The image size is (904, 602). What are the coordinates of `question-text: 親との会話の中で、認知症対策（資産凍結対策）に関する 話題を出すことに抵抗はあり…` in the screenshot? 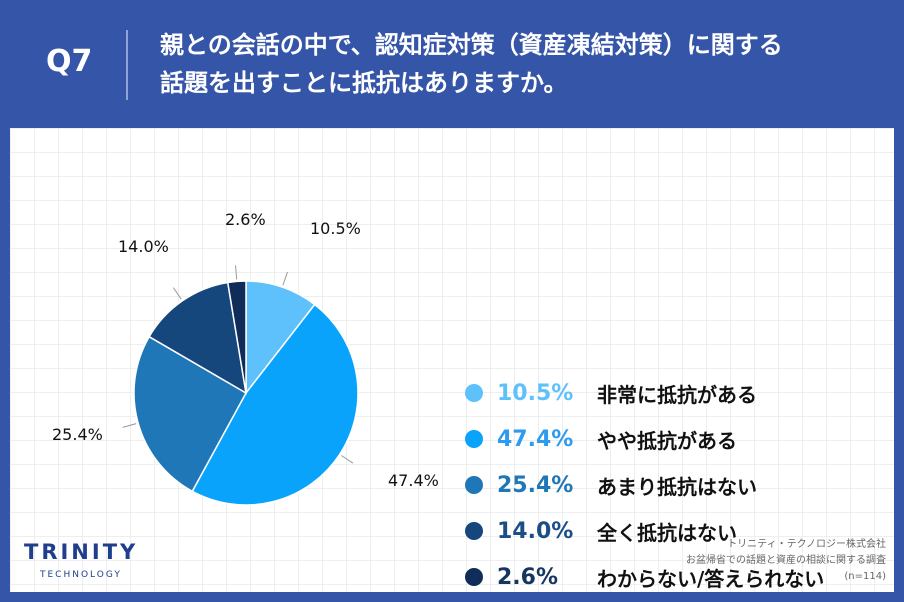 It's located at (520, 64).